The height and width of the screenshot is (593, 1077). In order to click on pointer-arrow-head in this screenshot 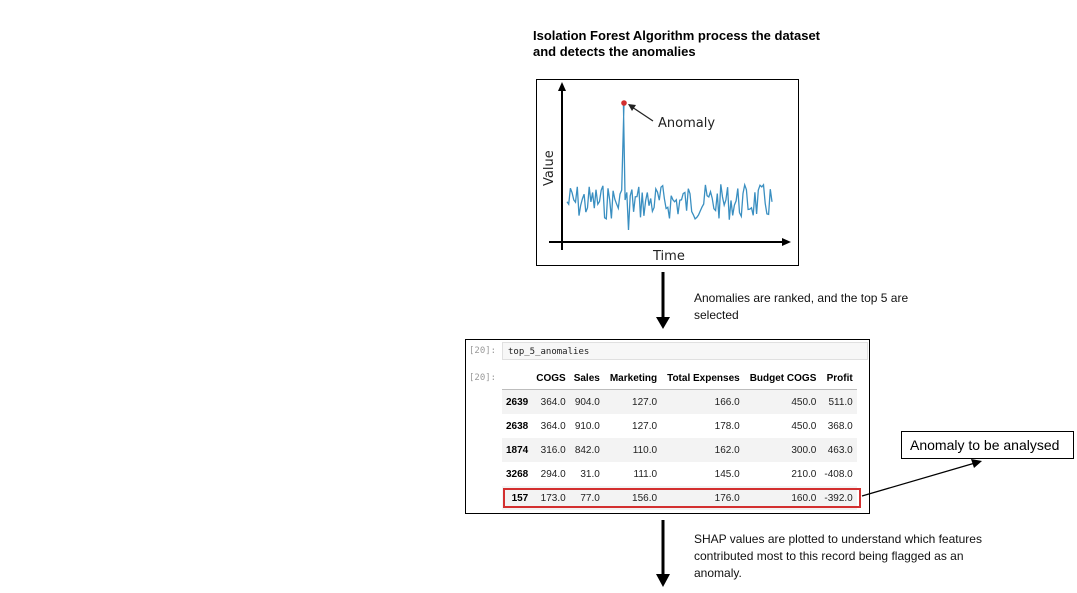, I will do `click(632, 107)`.